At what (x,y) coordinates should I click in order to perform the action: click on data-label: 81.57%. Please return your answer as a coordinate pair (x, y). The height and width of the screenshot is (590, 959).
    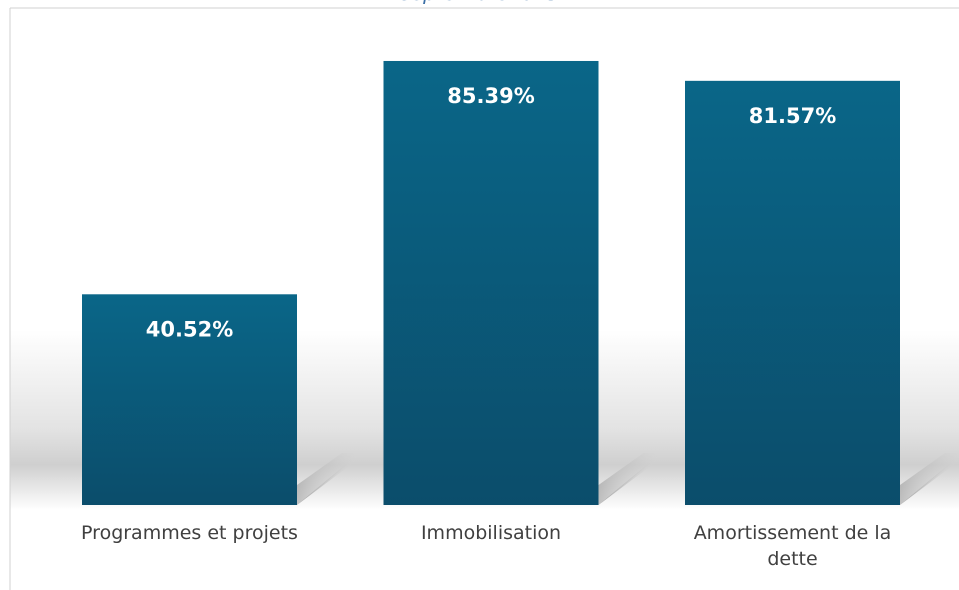
    Looking at the image, I should click on (792, 116).